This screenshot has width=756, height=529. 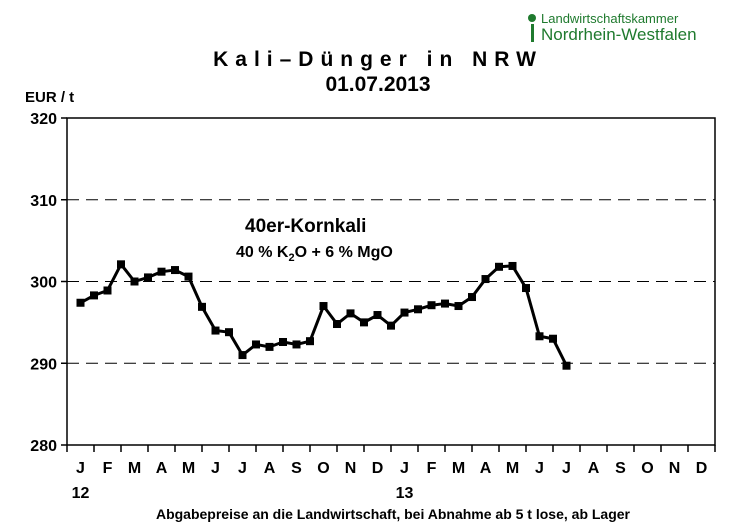 What do you see at coordinates (306, 226) in the screenshot?
I see `product-name: 40er-Kornkali` at bounding box center [306, 226].